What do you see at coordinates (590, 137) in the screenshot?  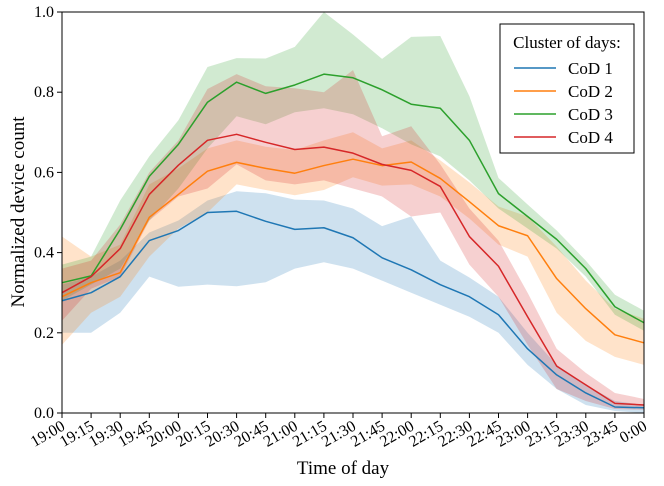 I see `legend-label: CoD 4` at bounding box center [590, 137].